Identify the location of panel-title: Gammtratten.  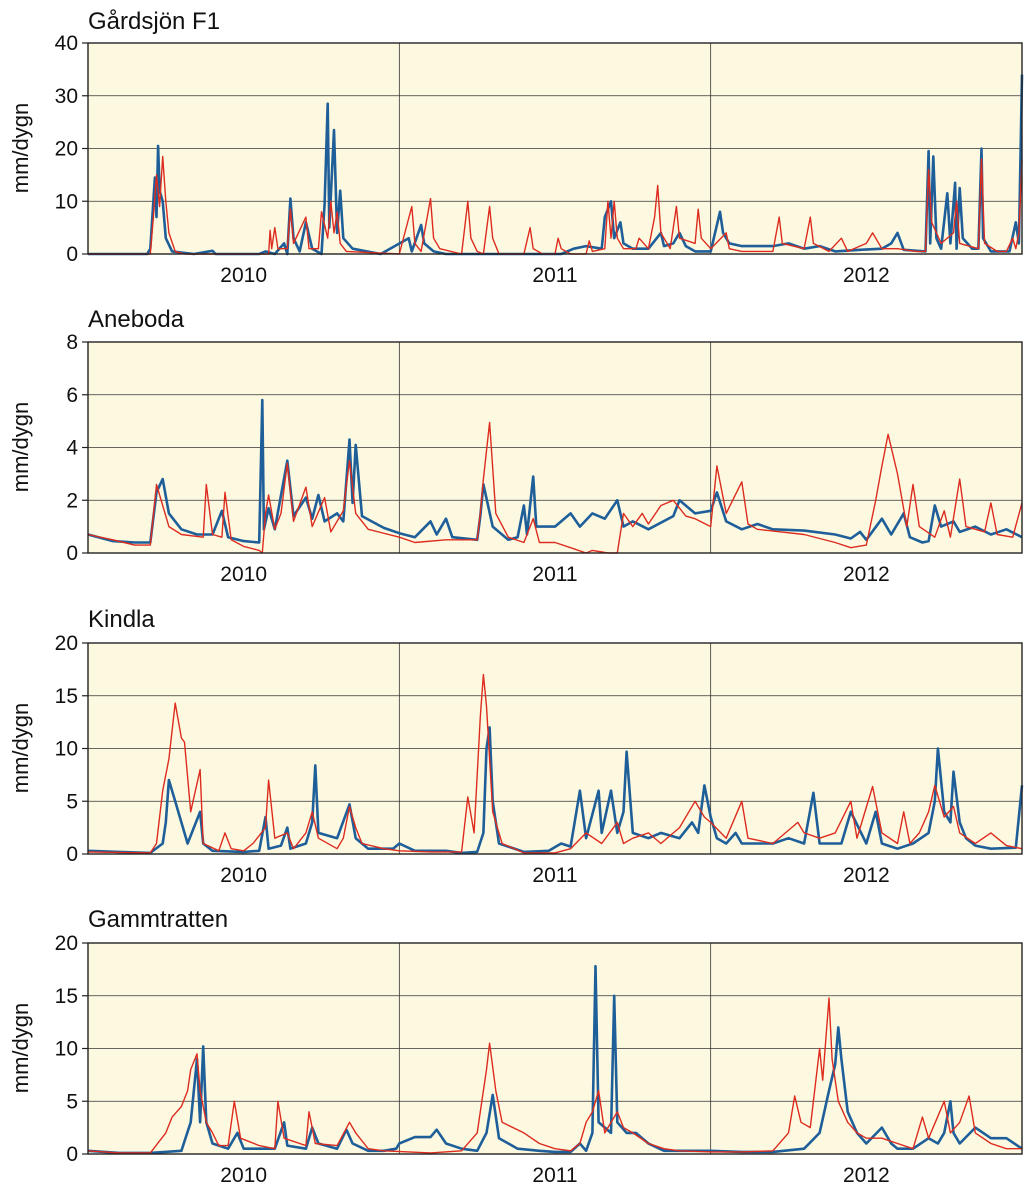
(158, 919).